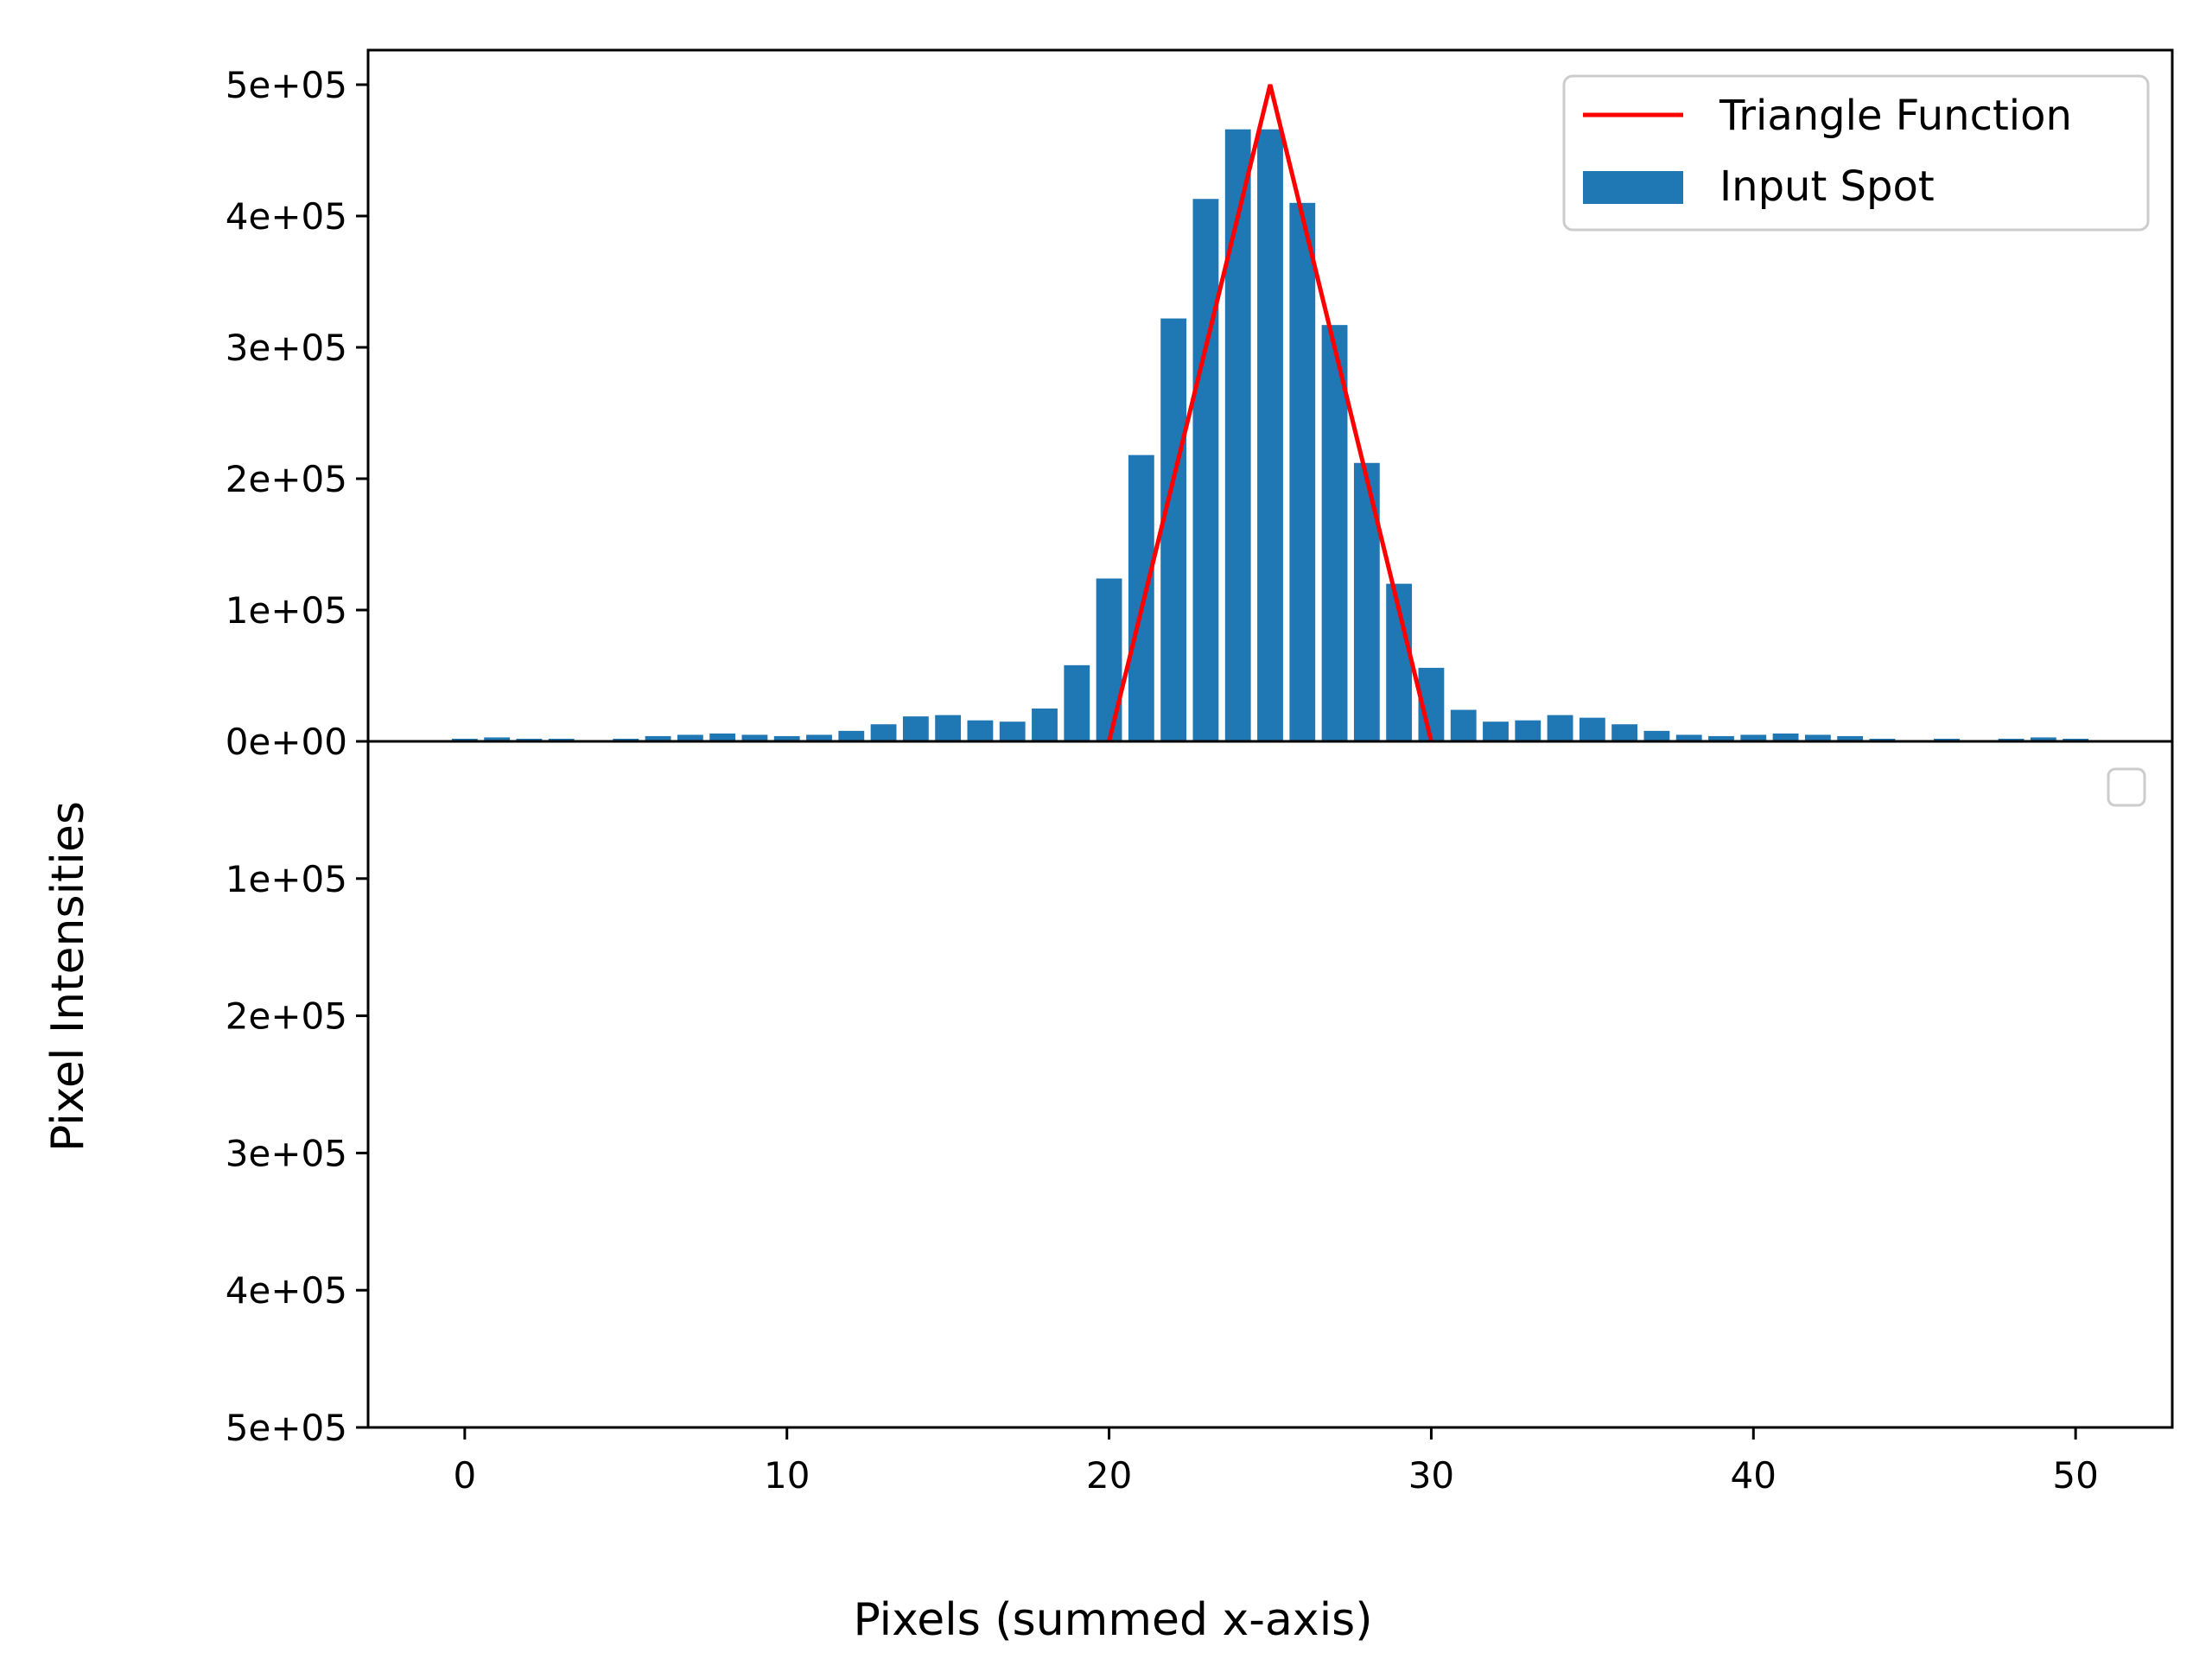  What do you see at coordinates (1431, 1475) in the screenshot?
I see `x-tick-label: 30` at bounding box center [1431, 1475].